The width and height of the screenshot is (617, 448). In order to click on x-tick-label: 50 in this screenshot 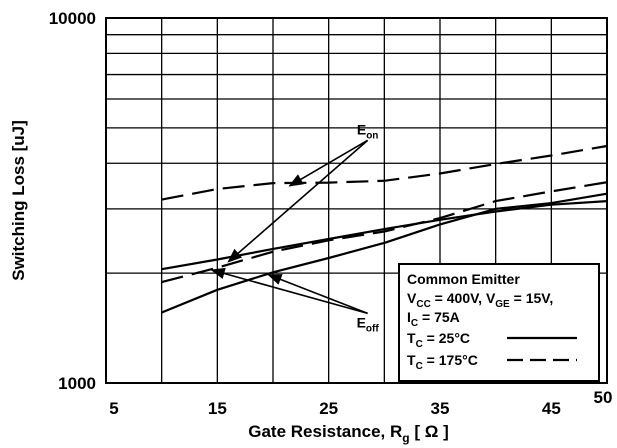, I will do `click(603, 397)`.